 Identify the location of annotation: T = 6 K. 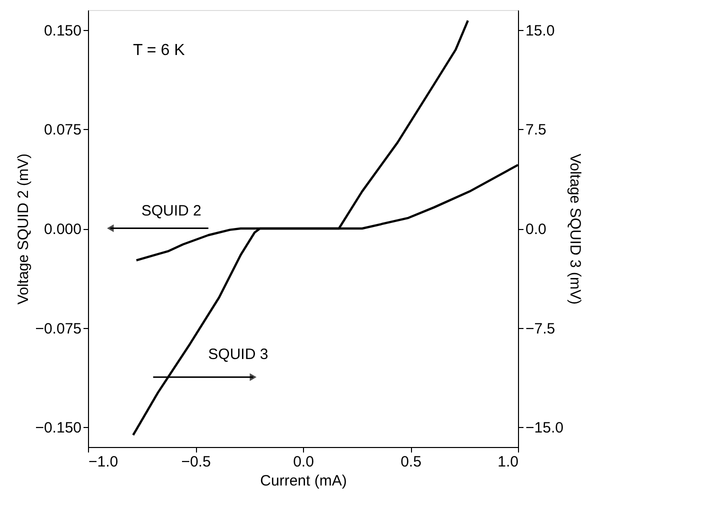
(159, 50).